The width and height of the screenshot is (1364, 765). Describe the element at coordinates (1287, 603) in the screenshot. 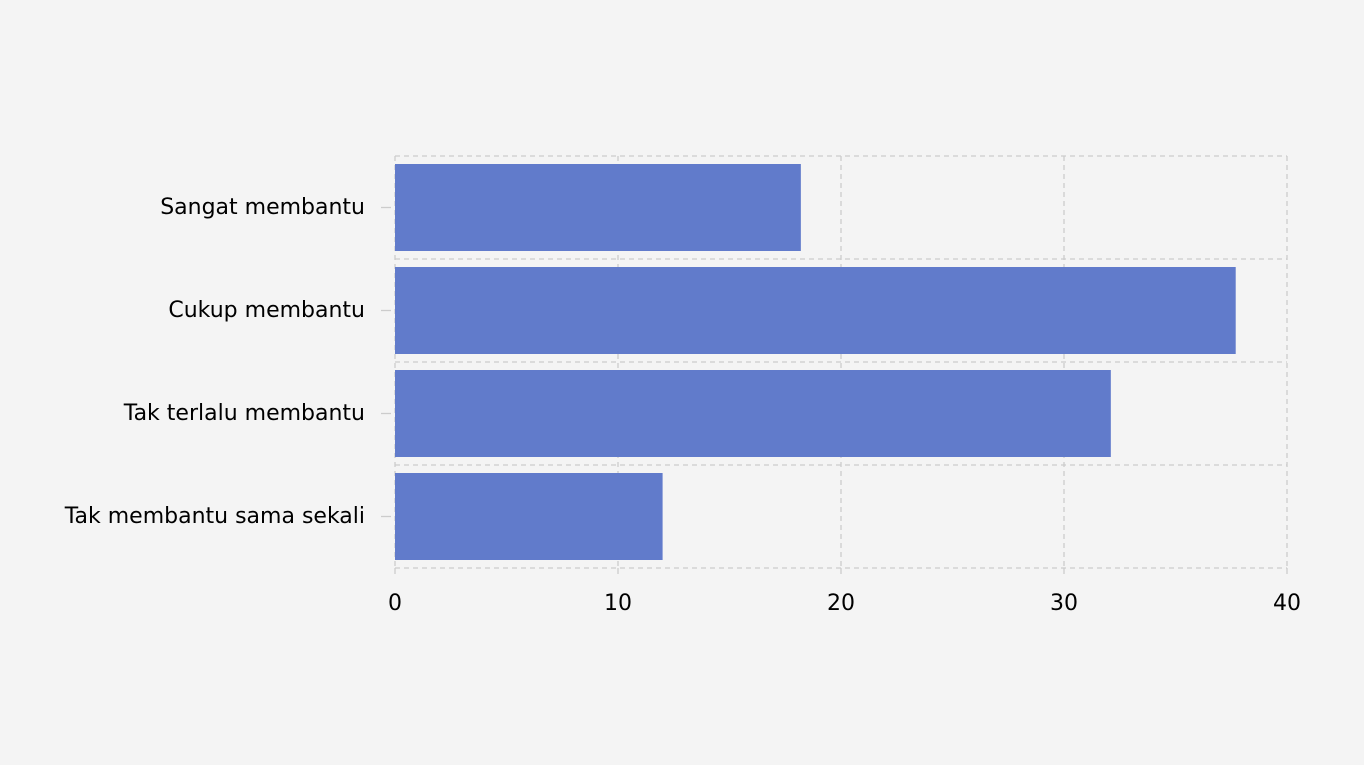

I see `x-tick-label: 40` at that location.